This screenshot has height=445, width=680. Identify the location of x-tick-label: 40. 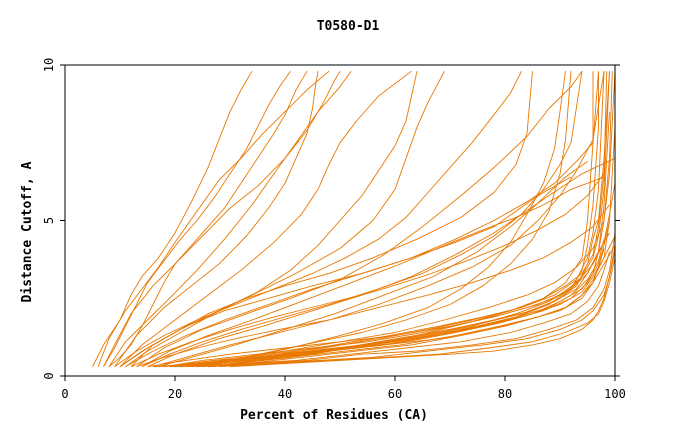
(285, 394).